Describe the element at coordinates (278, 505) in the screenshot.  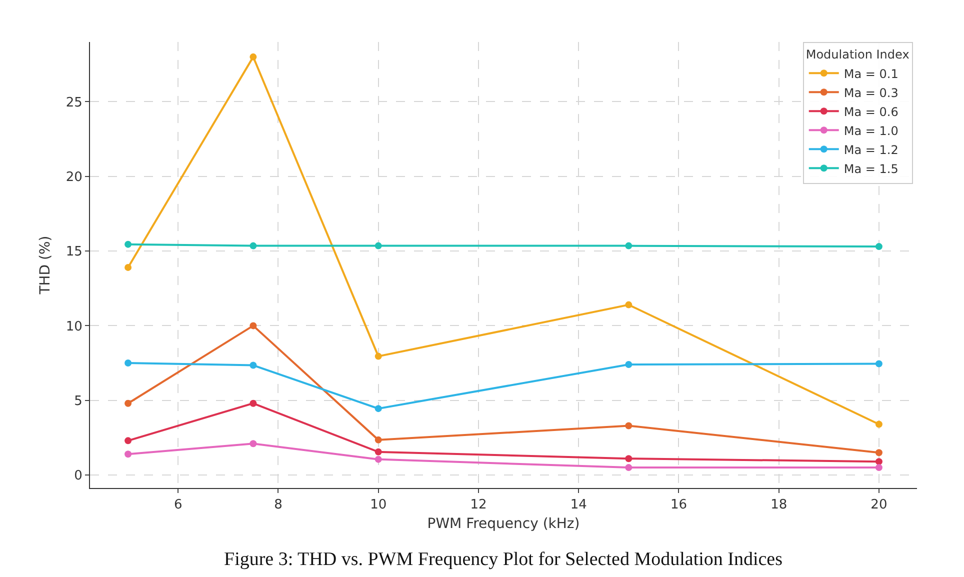
I see `x-tick-label: 8` at that location.